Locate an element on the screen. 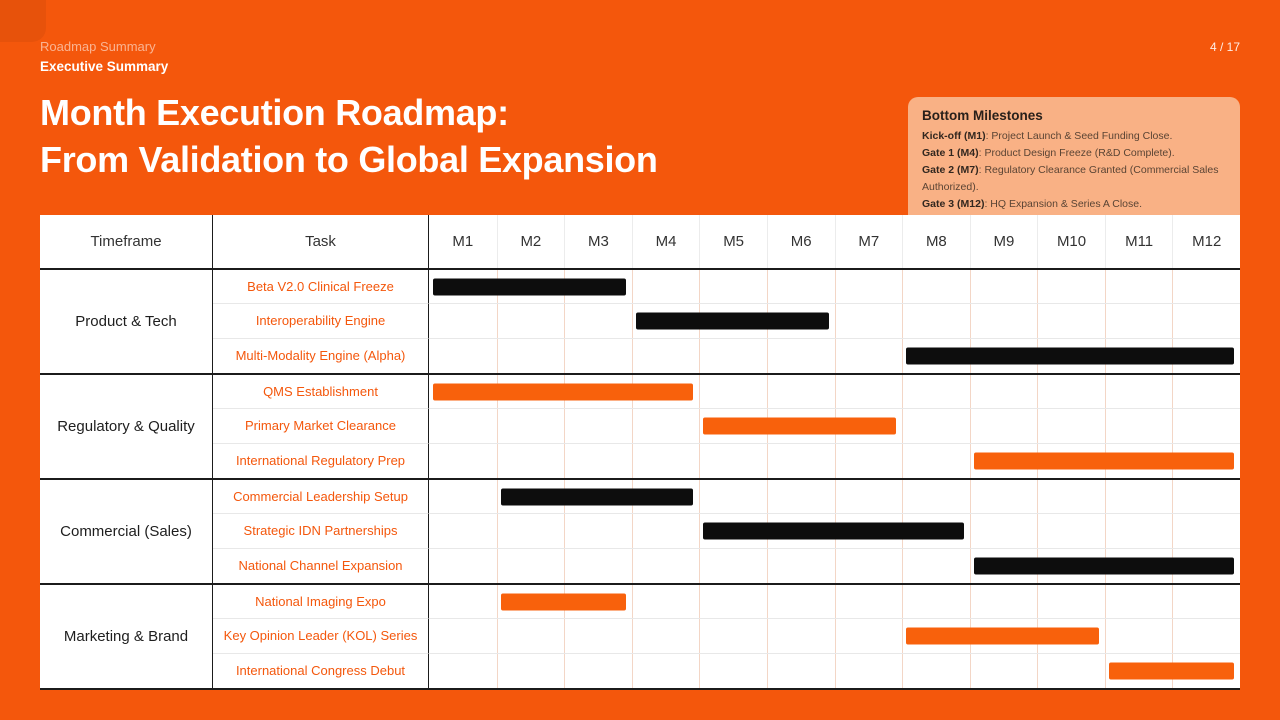 Image resolution: width=1280 pixels, height=720 pixels. header-month-m2: M2 is located at coordinates (530, 241).